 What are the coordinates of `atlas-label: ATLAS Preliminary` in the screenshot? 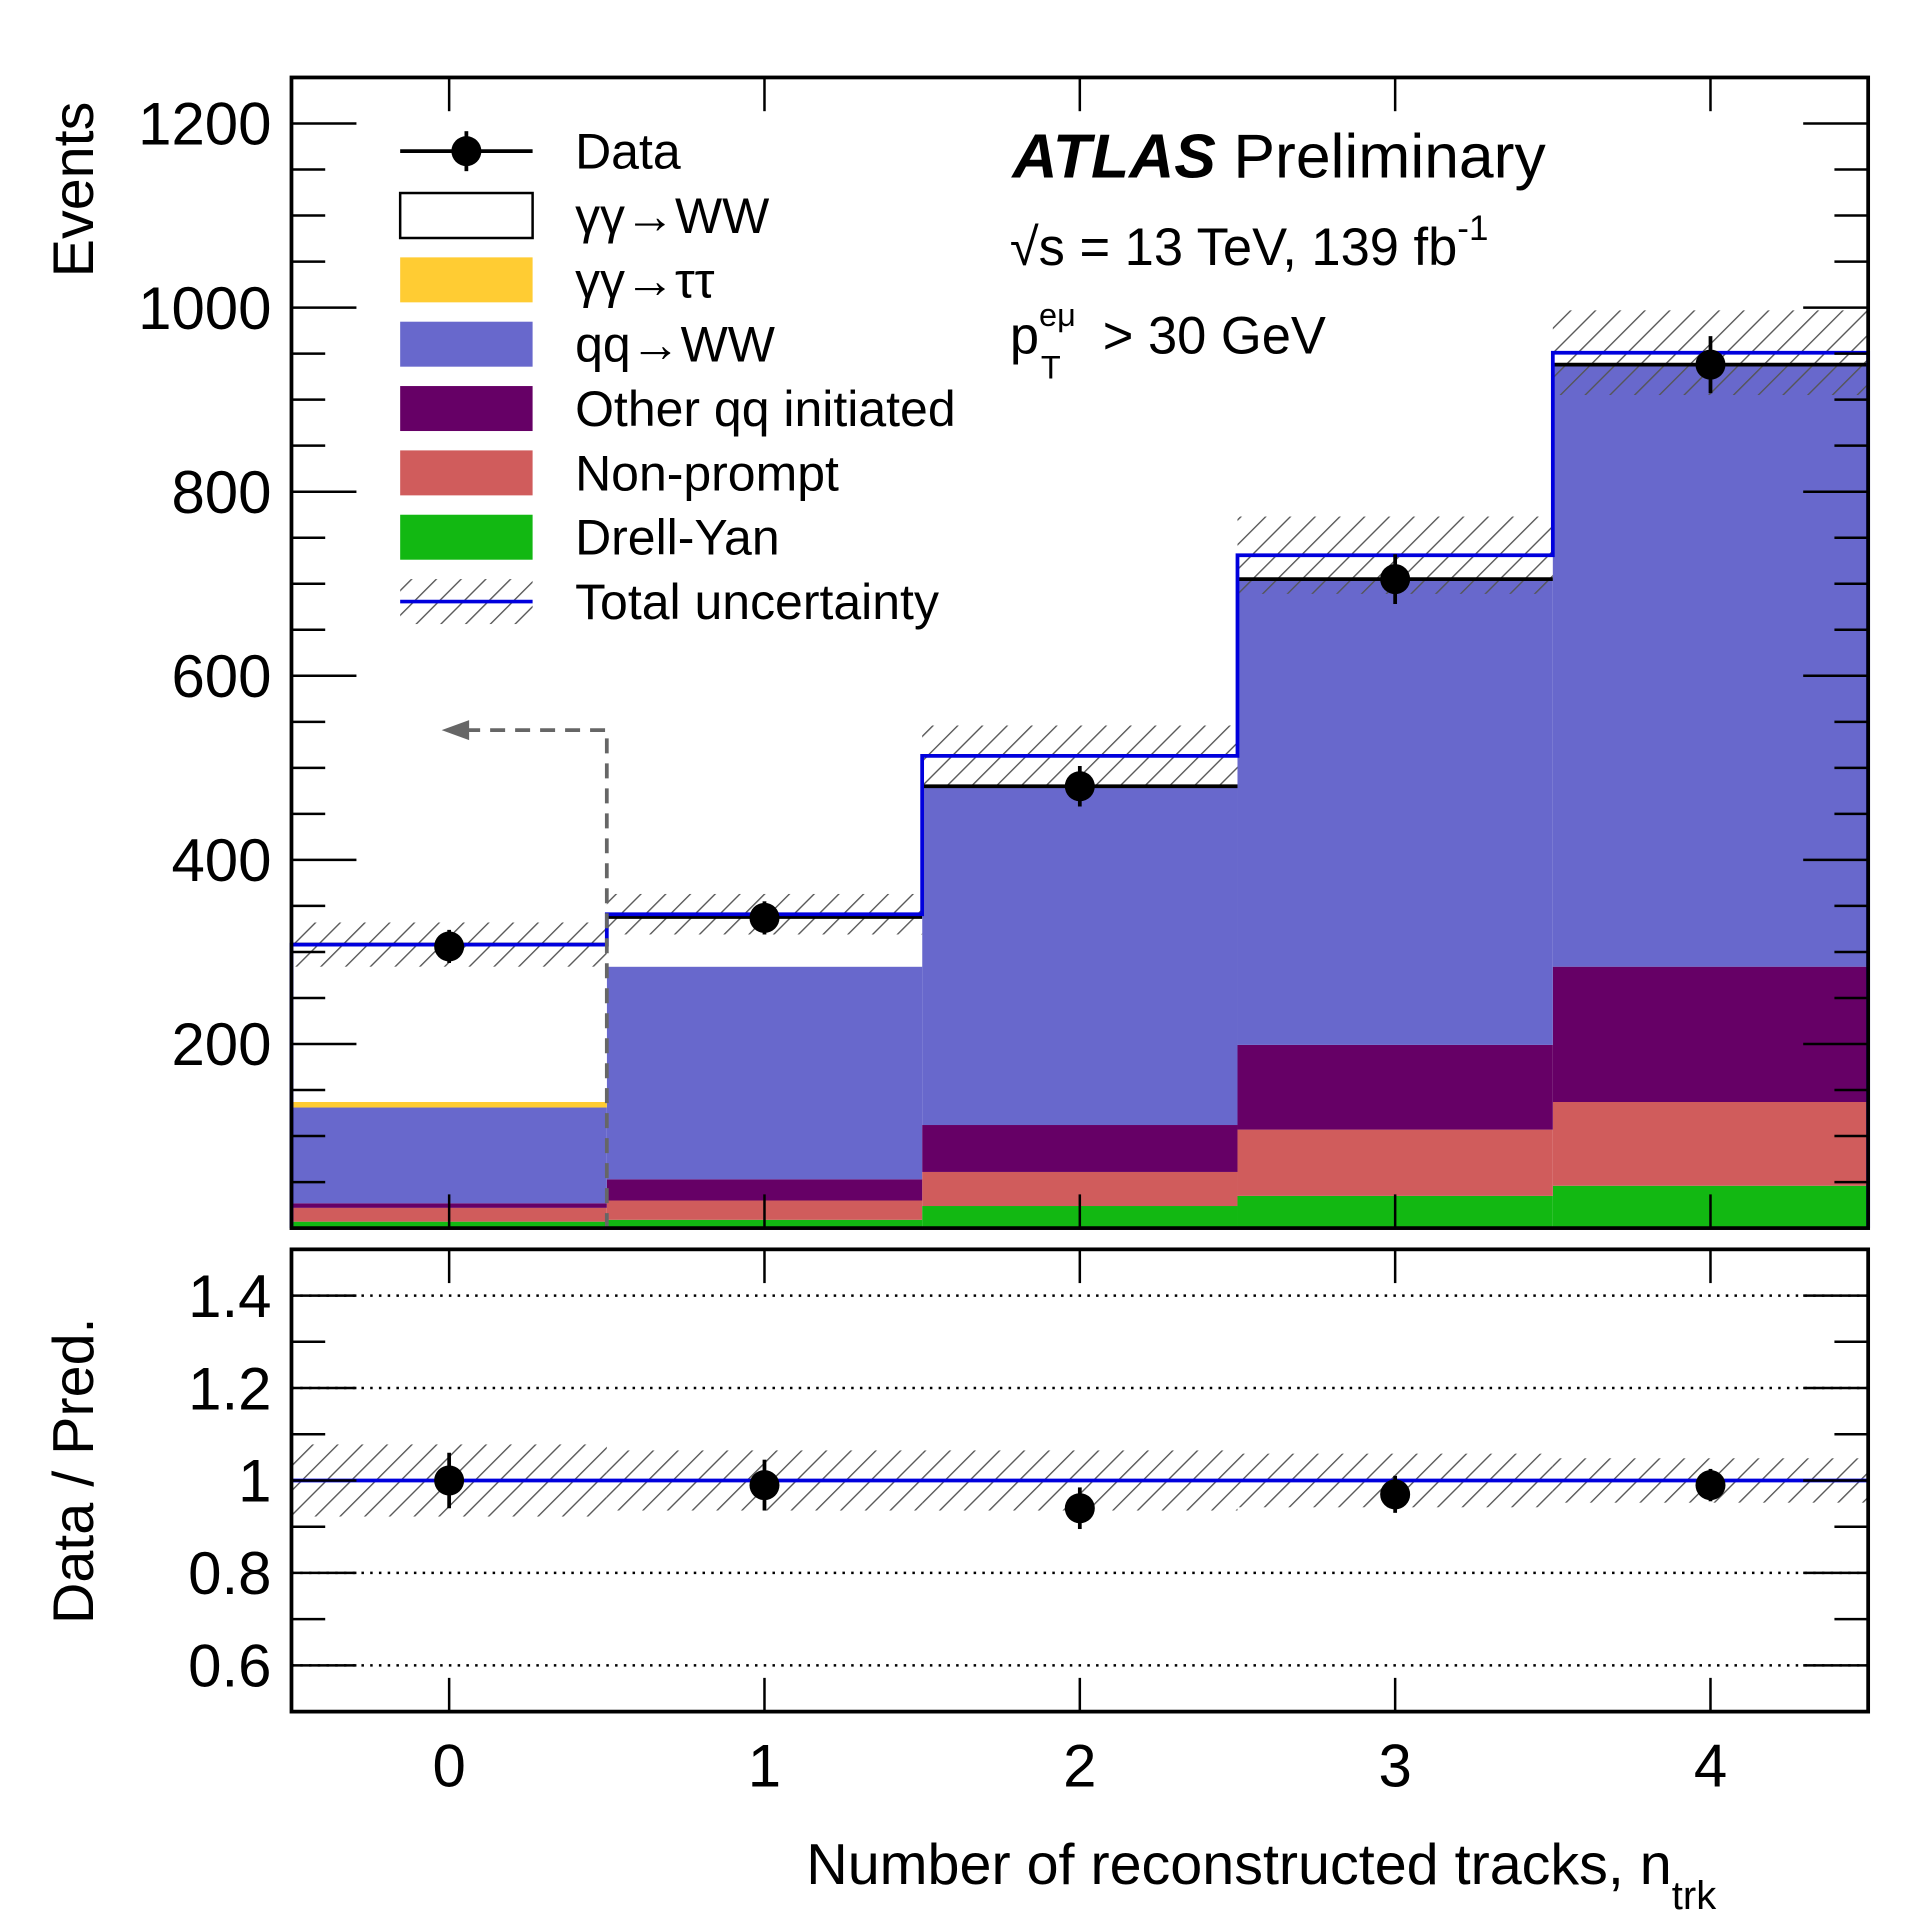 It's located at (1278, 156).